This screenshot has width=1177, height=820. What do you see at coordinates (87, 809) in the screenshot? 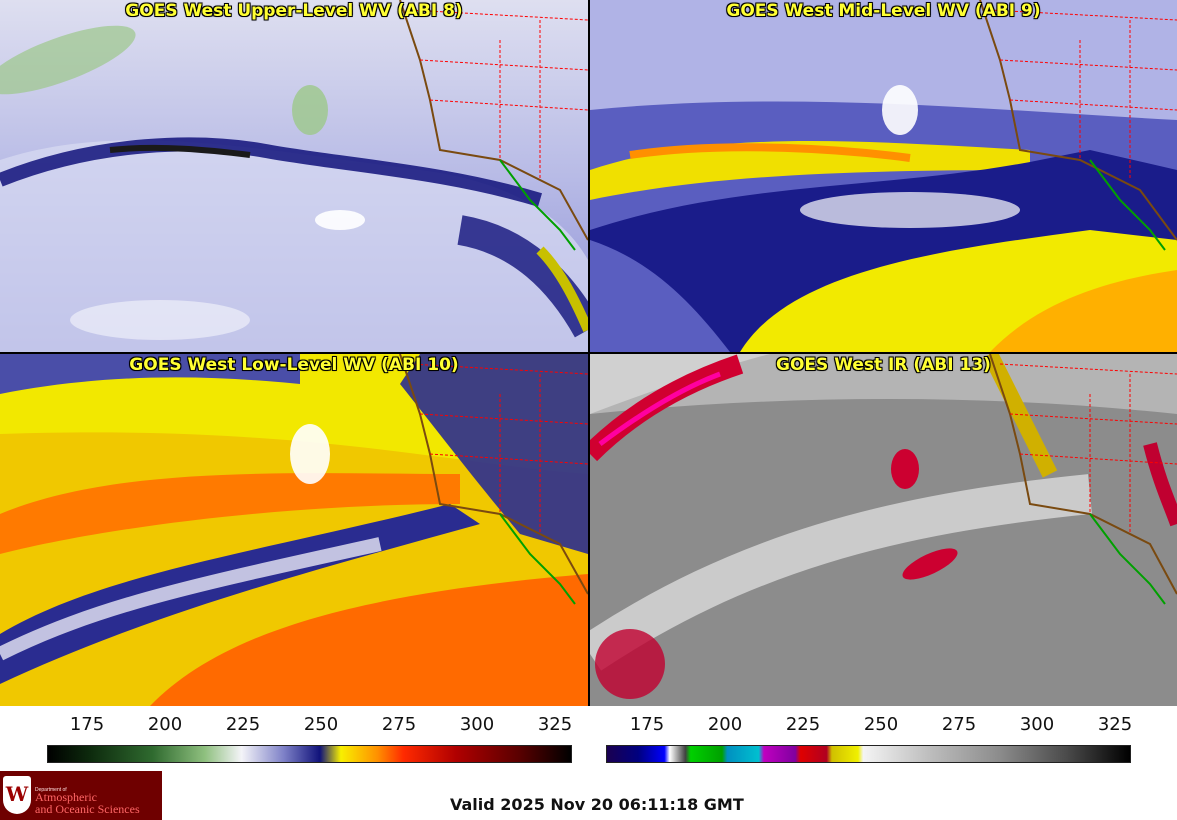
I see `logo-line2: and Oceanic Sciences` at bounding box center [87, 809].